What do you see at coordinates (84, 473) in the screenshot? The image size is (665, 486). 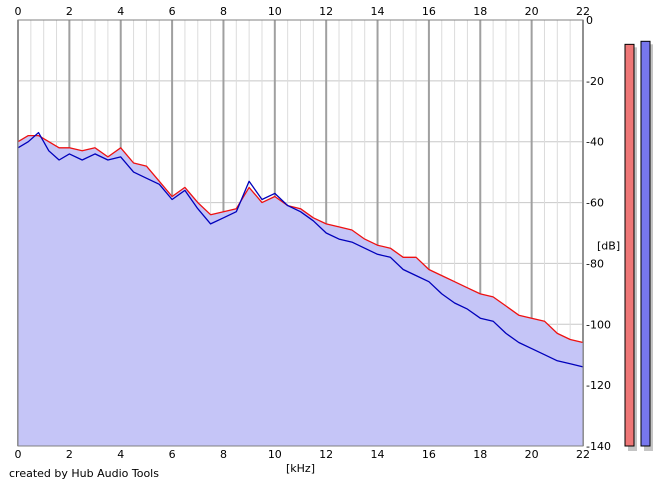 I see `credit-text: created by Hub Audio Tools` at bounding box center [84, 473].